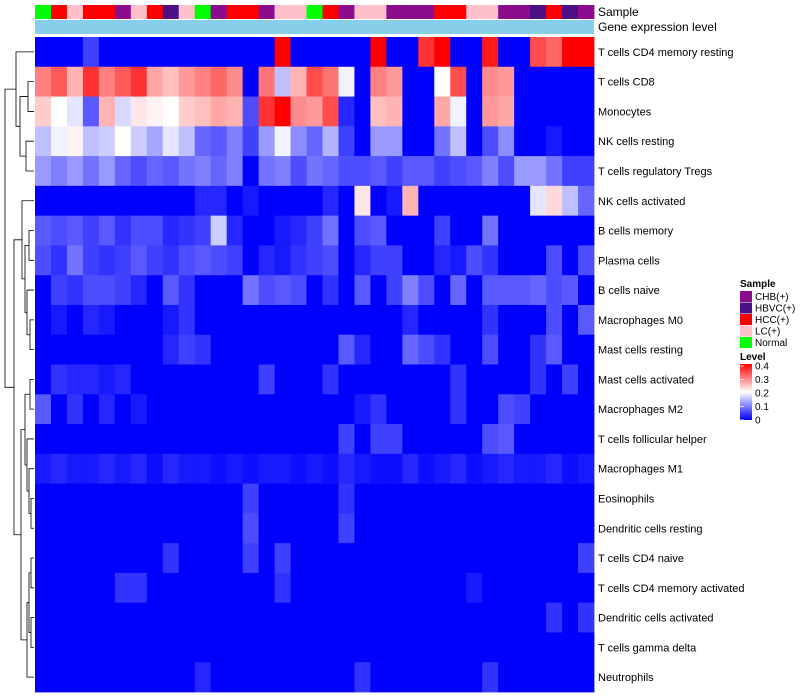 Image resolution: width=800 pixels, height=700 pixels. I want to click on level-legend-tick-label: 0.4, so click(762, 367).